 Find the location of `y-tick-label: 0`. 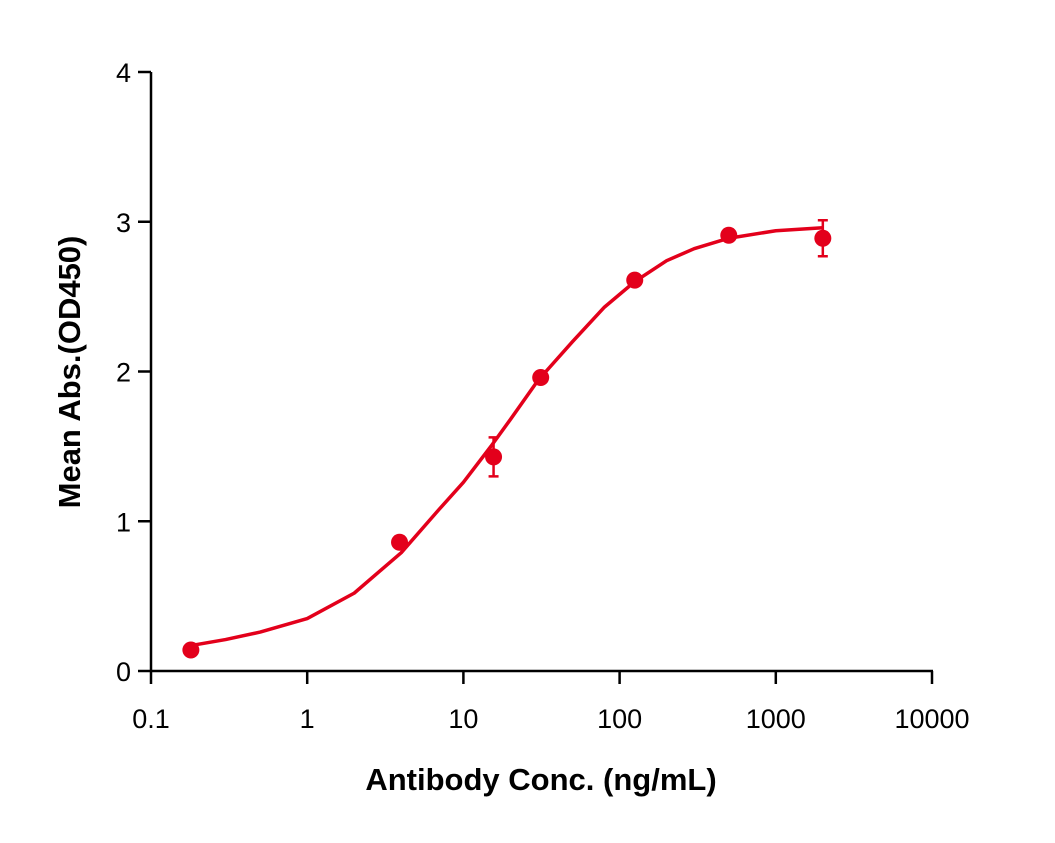

y-tick-label: 0 is located at coordinates (123, 672).